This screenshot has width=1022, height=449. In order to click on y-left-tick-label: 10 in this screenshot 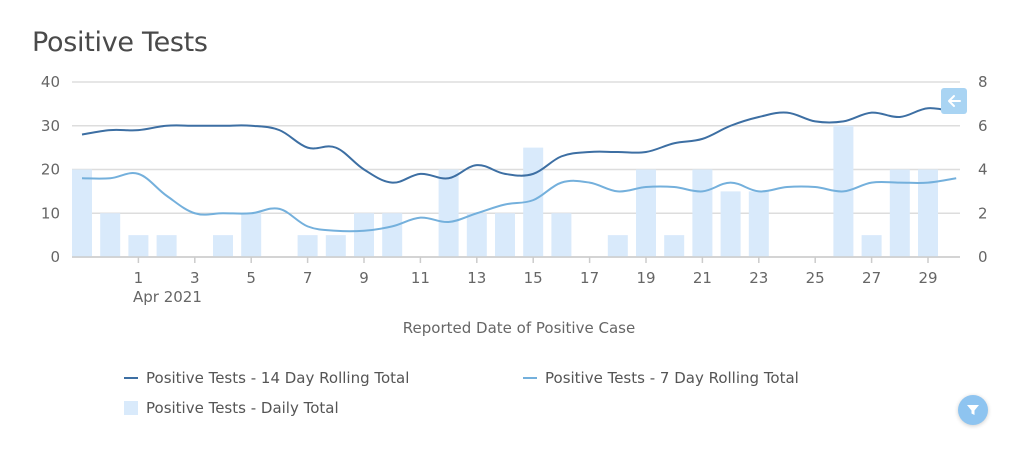, I will do `click(50, 213)`.